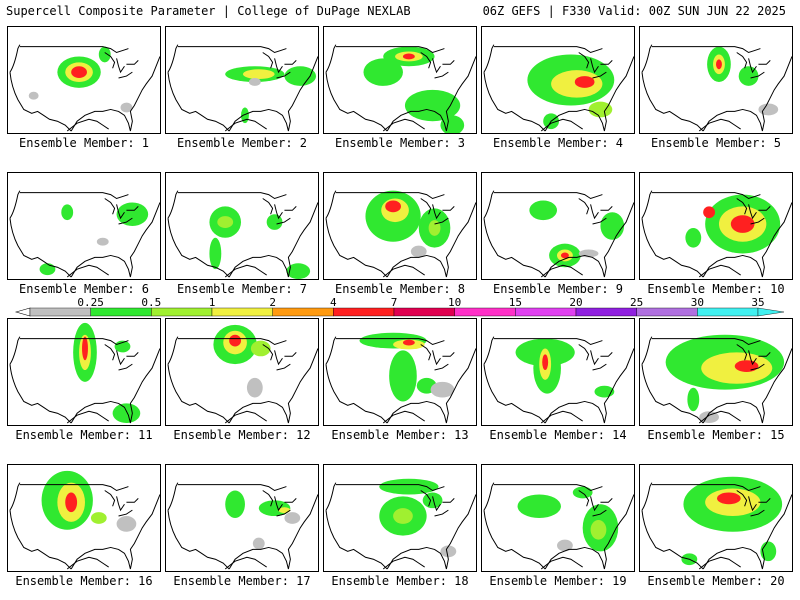  Describe the element at coordinates (636, 302) in the screenshot. I see `colorbar-tick-label: 25` at that location.